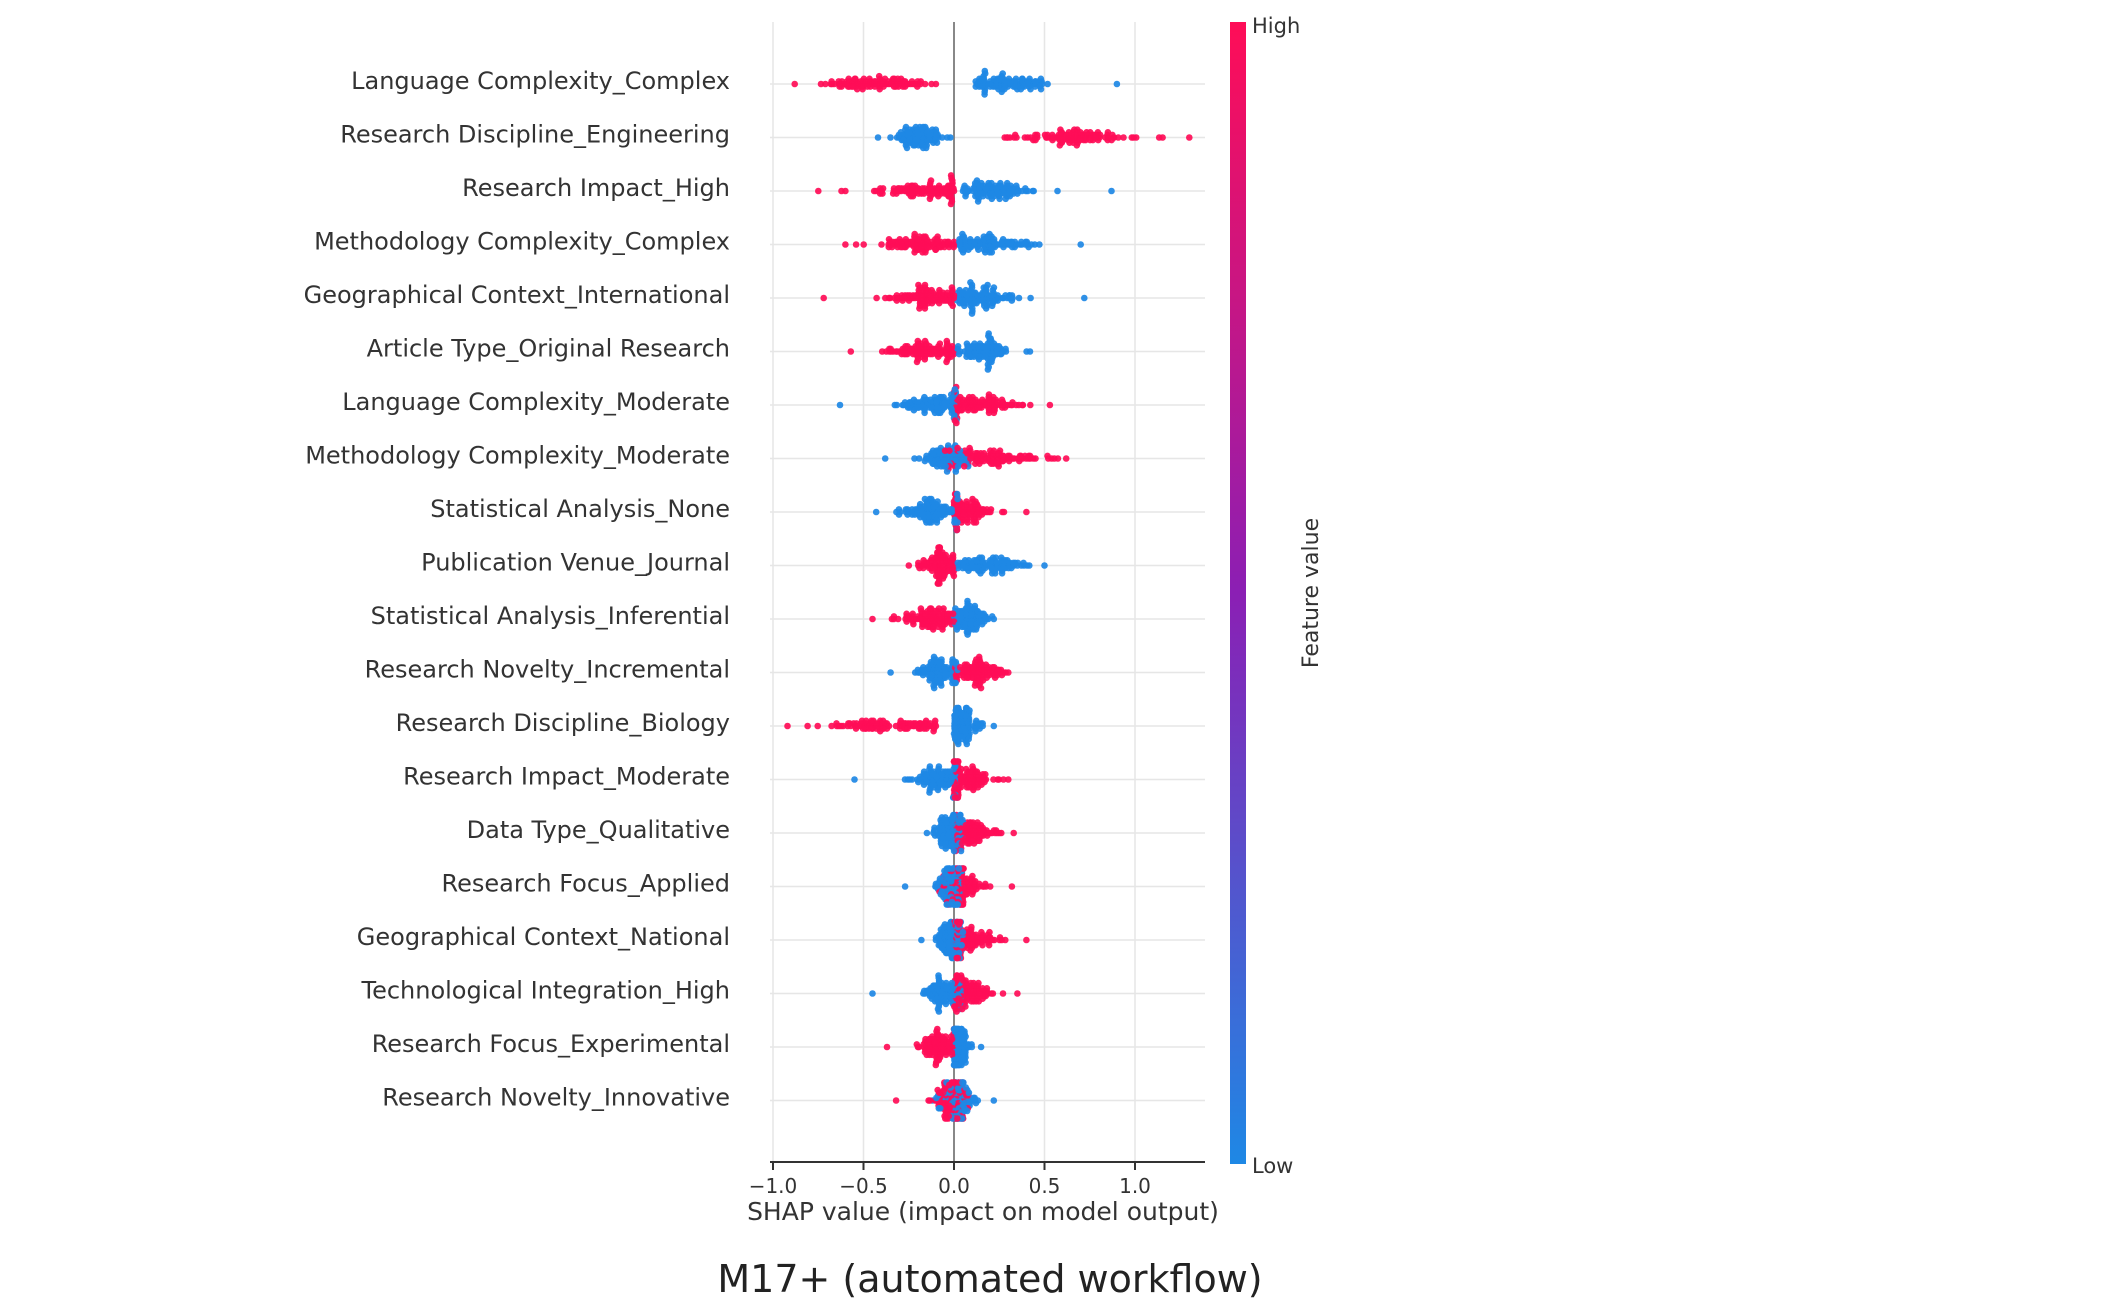 This screenshot has width=2104, height=1308. I want to click on feature-label: Statistical Analysis_None, so click(580, 509).